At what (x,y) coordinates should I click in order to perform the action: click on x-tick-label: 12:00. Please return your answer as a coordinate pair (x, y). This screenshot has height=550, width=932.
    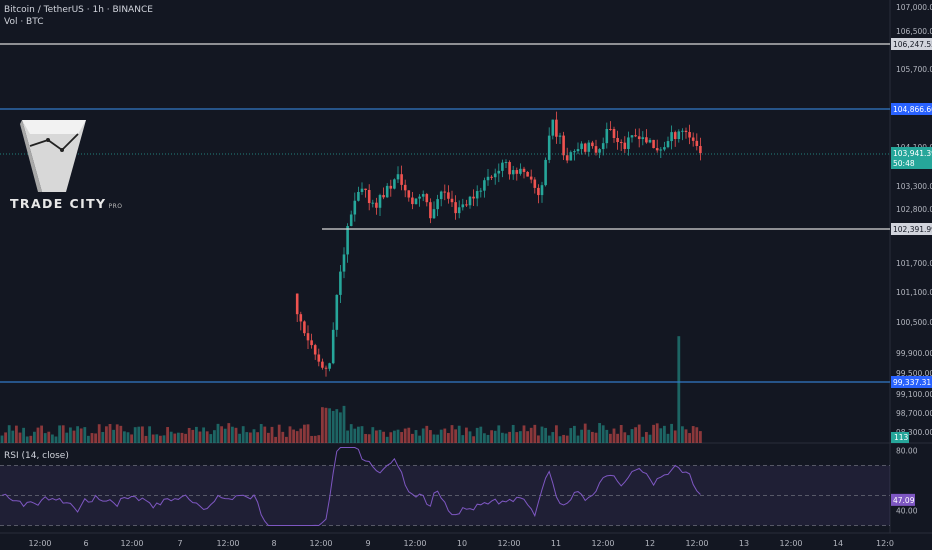
    Looking at the image, I should click on (790, 543).